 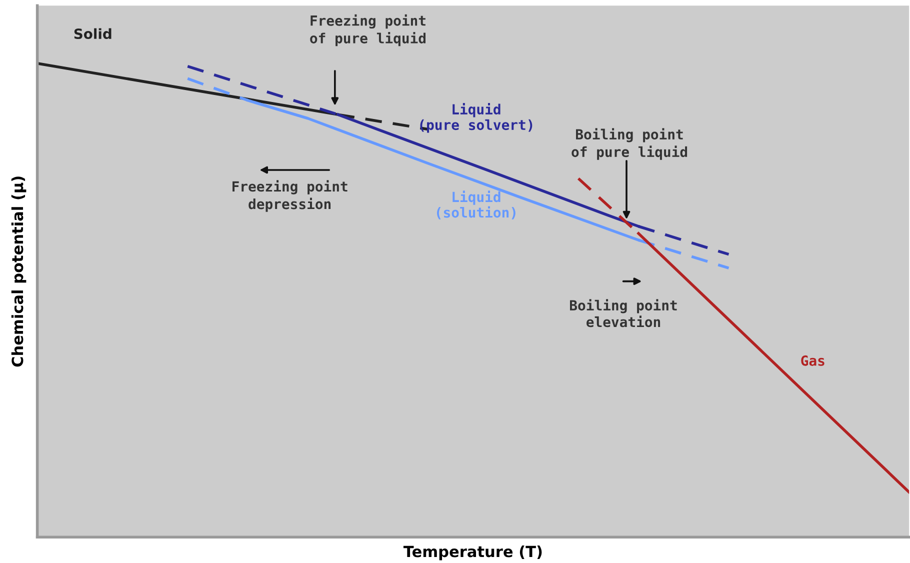 What do you see at coordinates (368, 30) in the screenshot?
I see `text: Freezing point of pure liquid` at bounding box center [368, 30].